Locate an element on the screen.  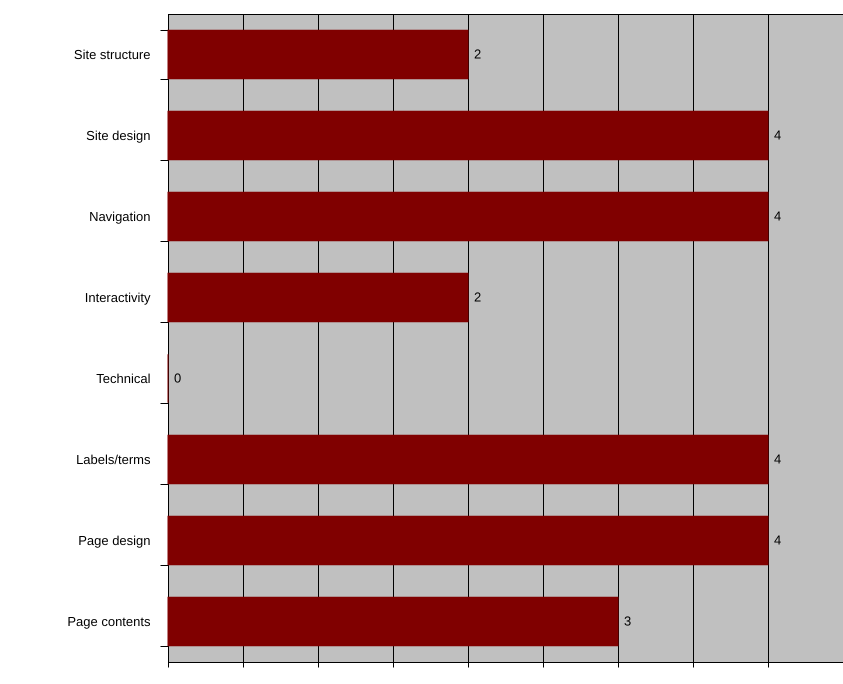
y-tick-label: Site design is located at coordinates (118, 135).